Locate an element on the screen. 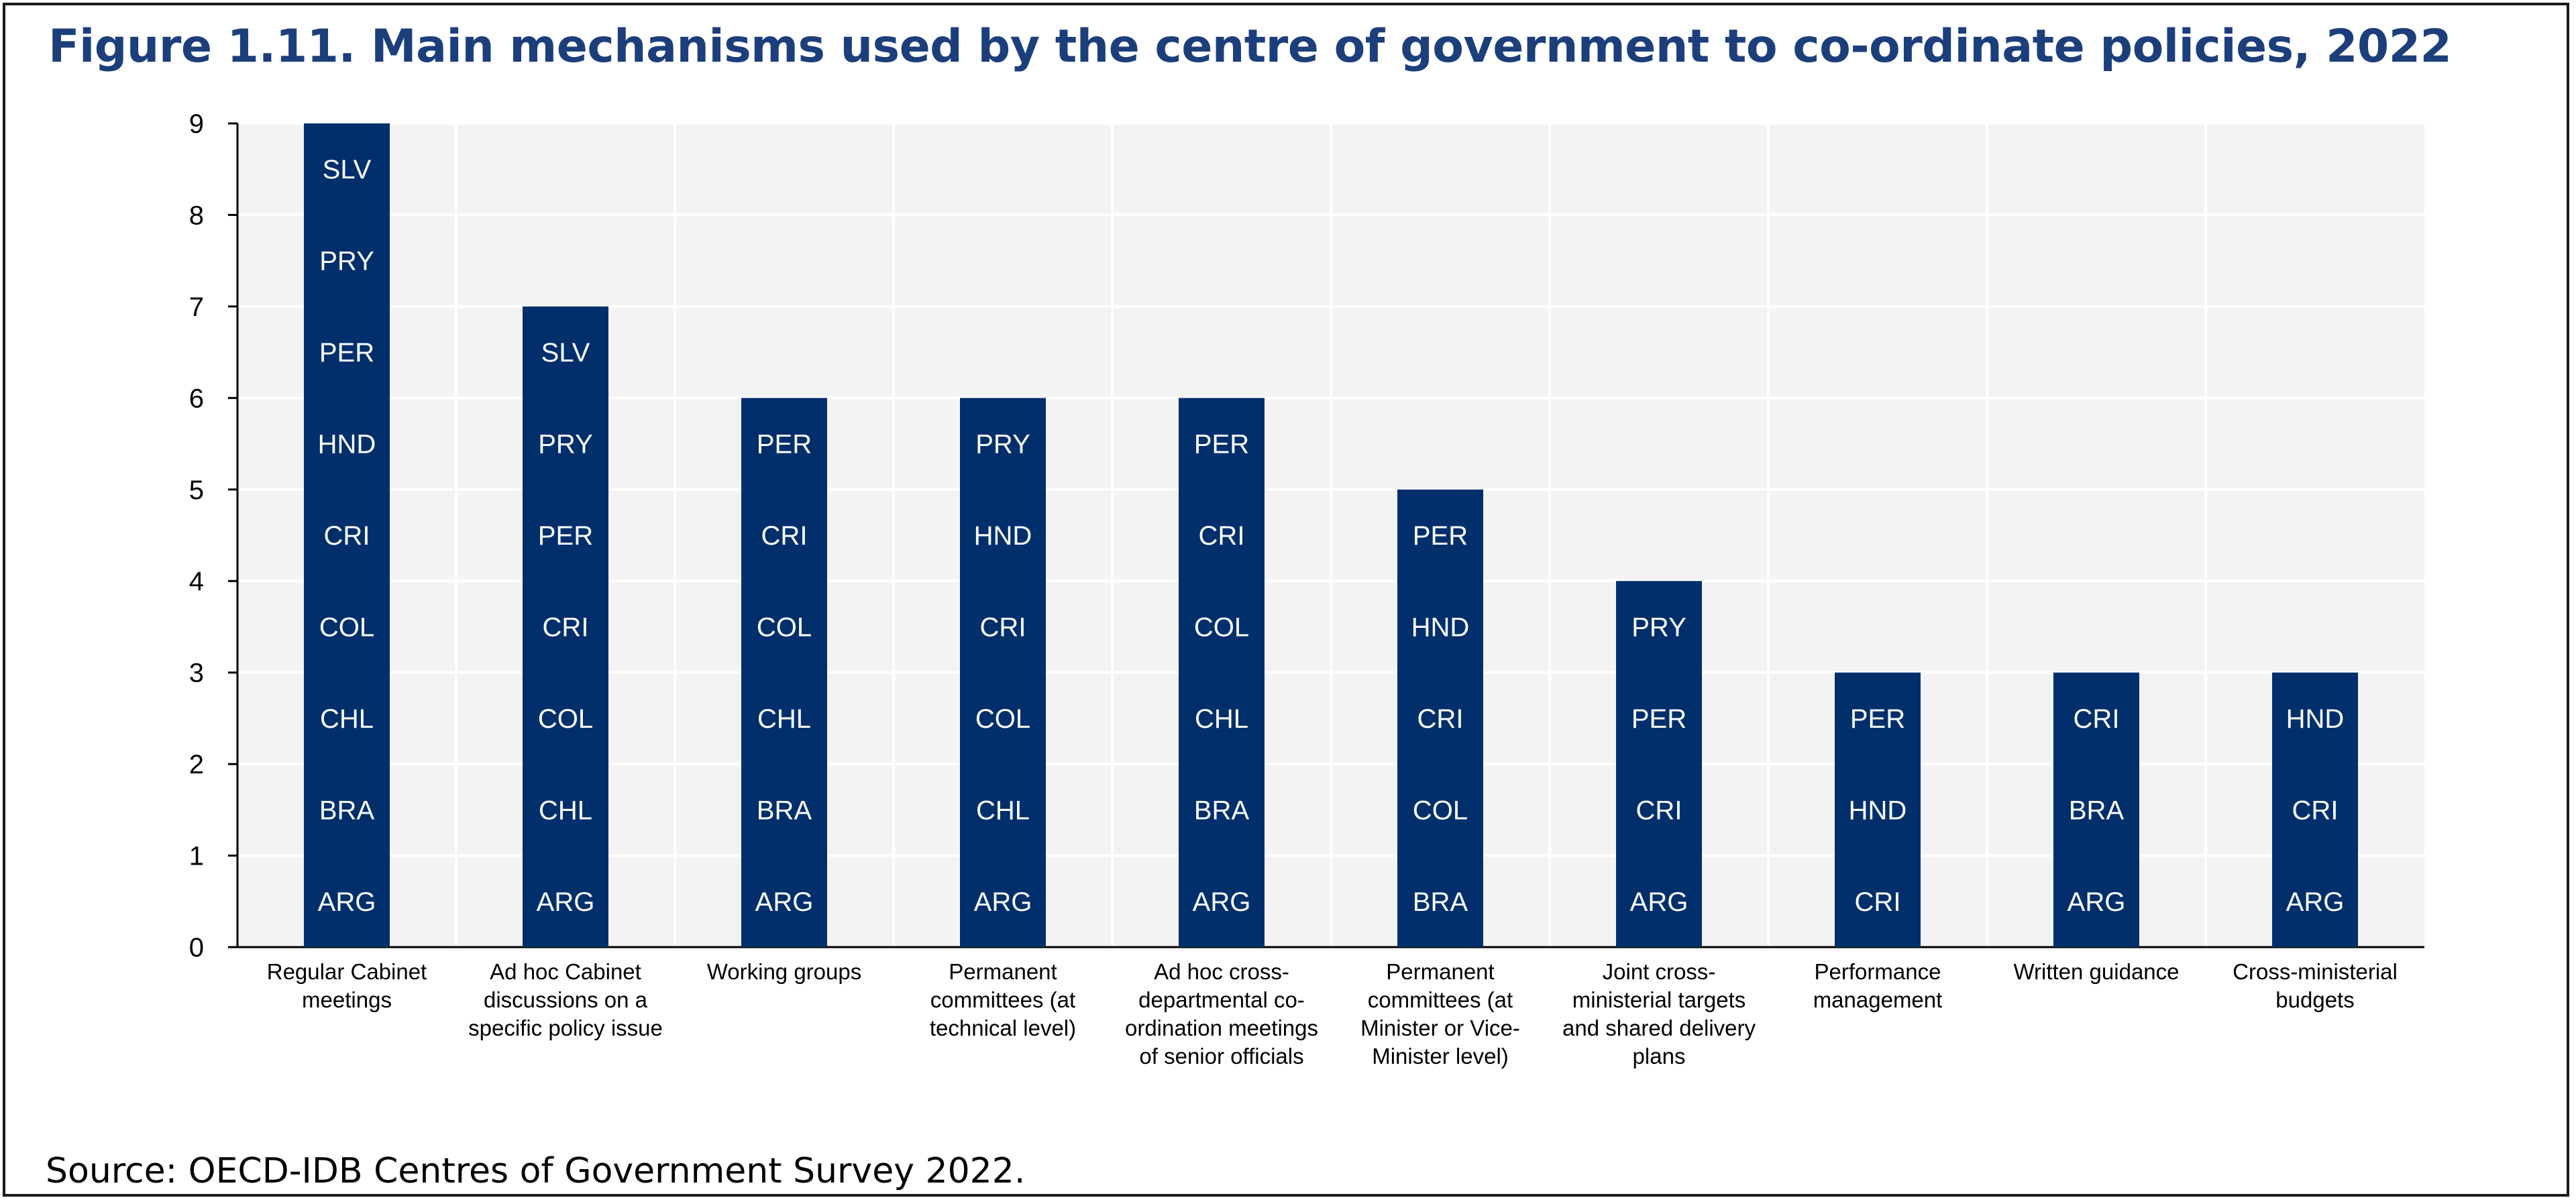  x-category-label-line: Minister level) is located at coordinates (1440, 1056).